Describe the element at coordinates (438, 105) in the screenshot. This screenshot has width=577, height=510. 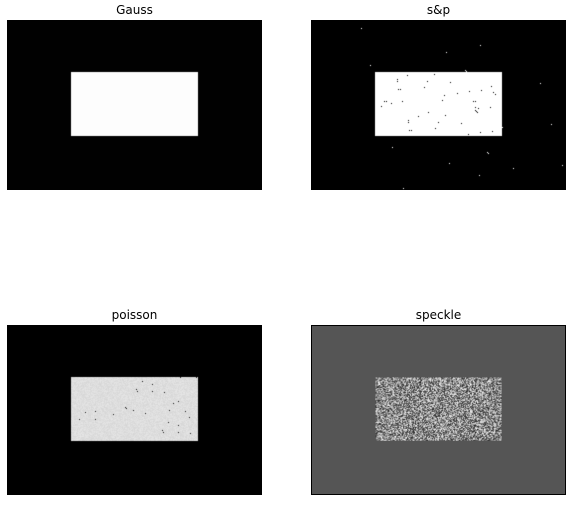
I see `salt-pepper-noise-image` at that location.